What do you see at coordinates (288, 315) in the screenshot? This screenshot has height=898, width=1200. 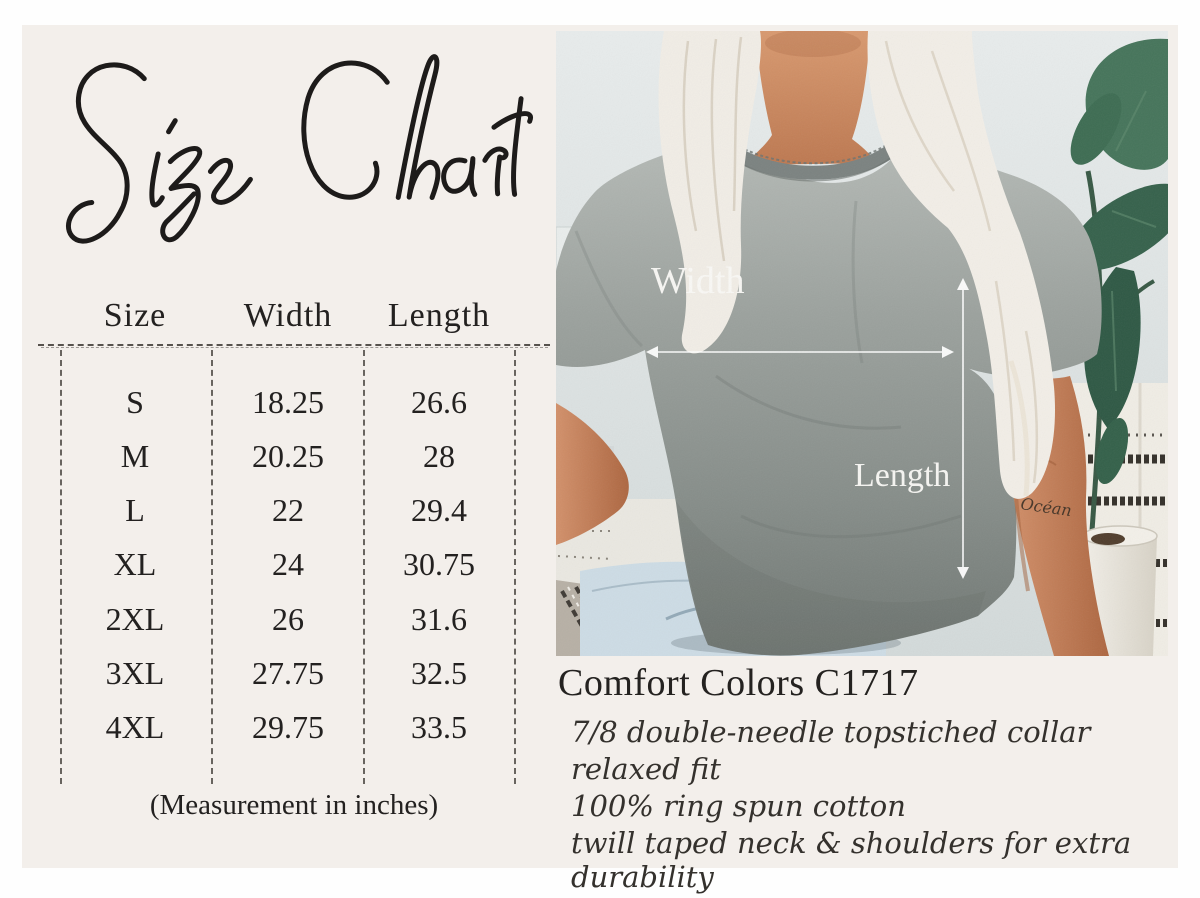 I see `column-header-width: Width` at bounding box center [288, 315].